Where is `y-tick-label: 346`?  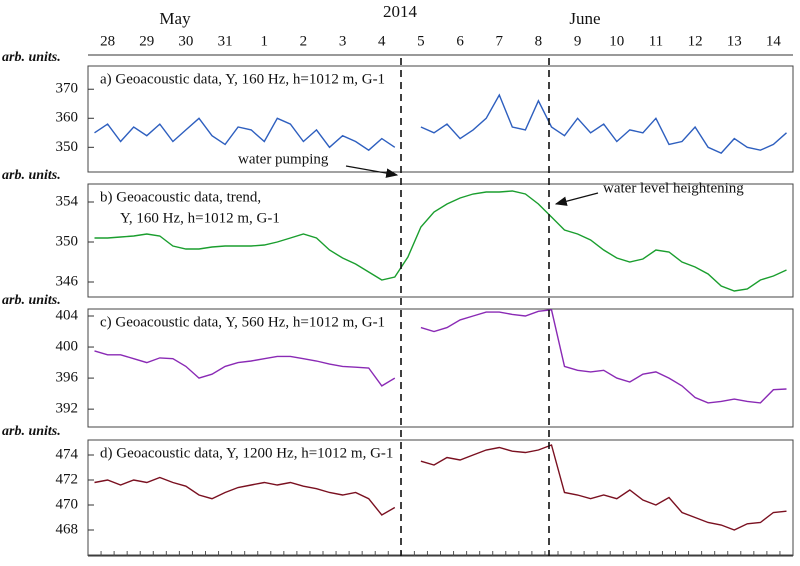
y-tick-label: 346 is located at coordinates (67, 281).